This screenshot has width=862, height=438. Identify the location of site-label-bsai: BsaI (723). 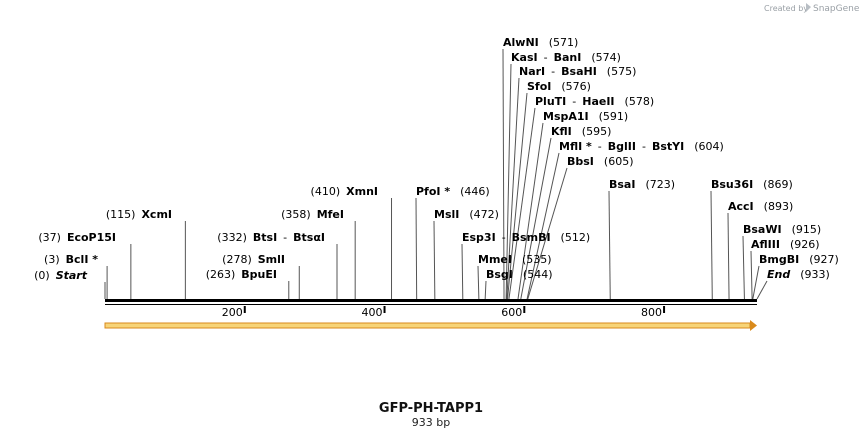
(642, 184).